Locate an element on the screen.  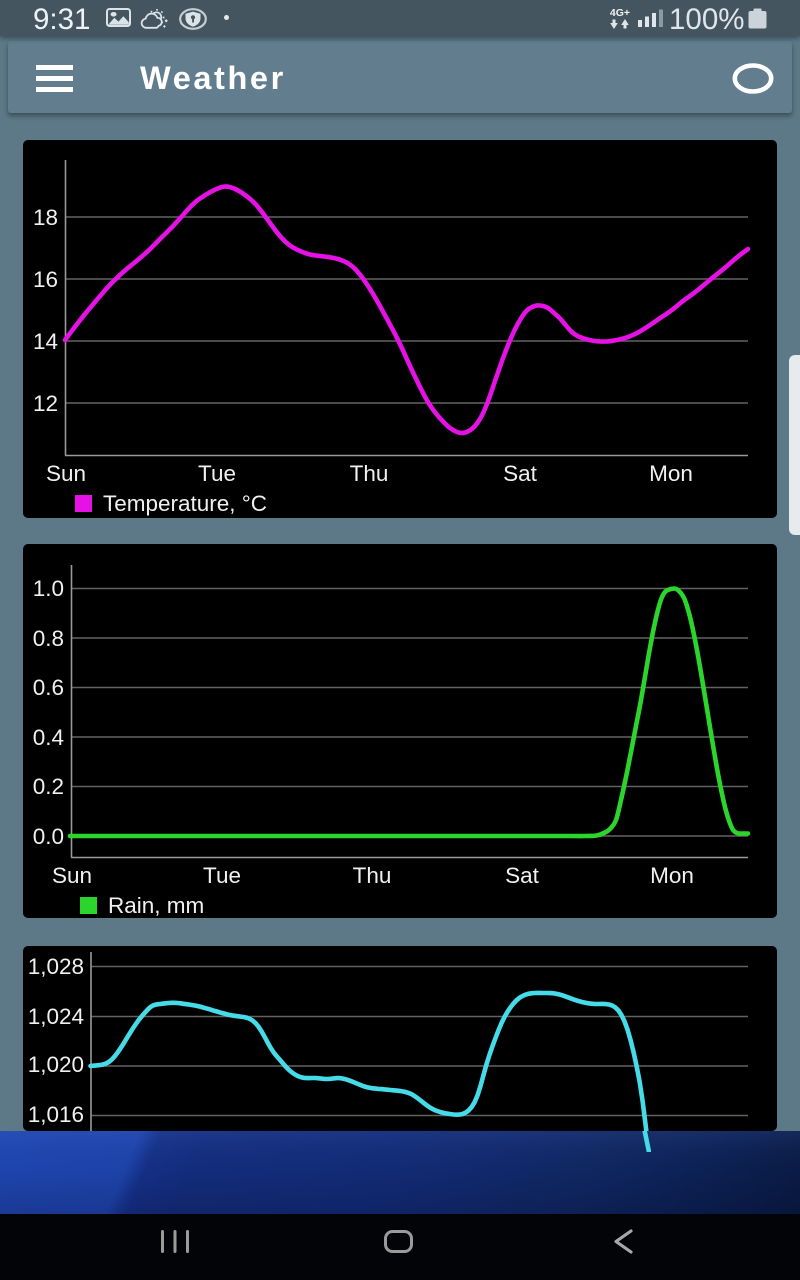
svg-text: 0.4 is located at coordinates (48, 737).